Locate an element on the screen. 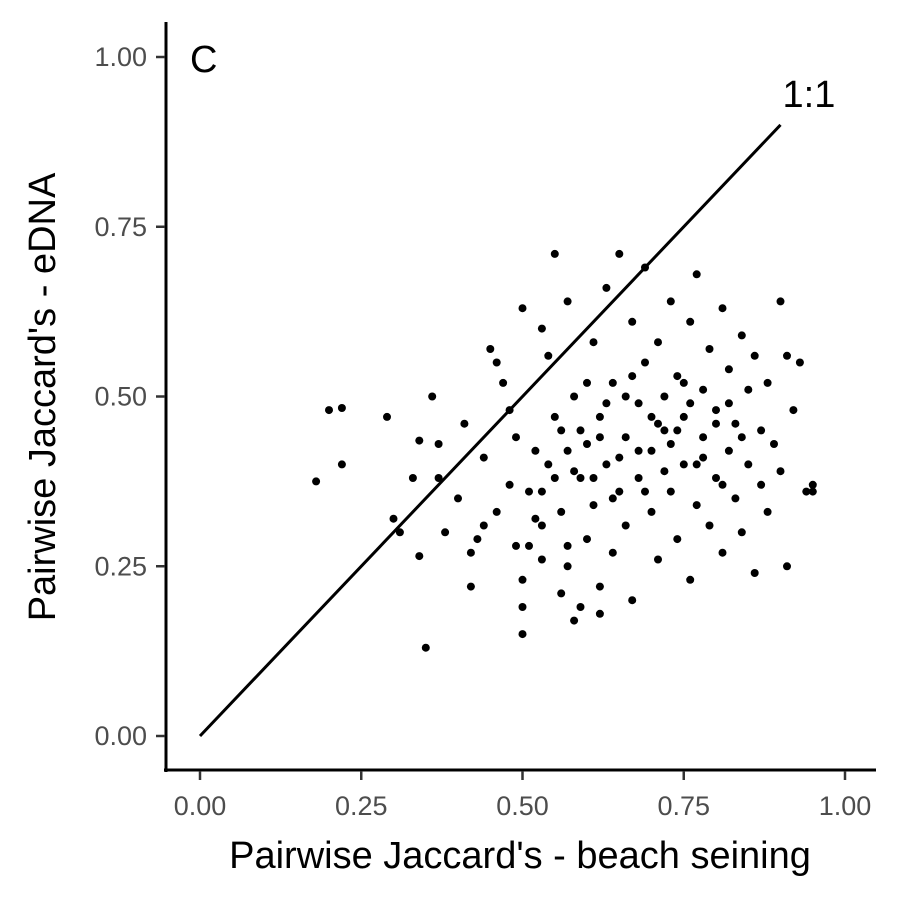 Image resolution: width=900 pixels, height=900 pixels. reference-line-label: 1:1 is located at coordinates (809, 95).